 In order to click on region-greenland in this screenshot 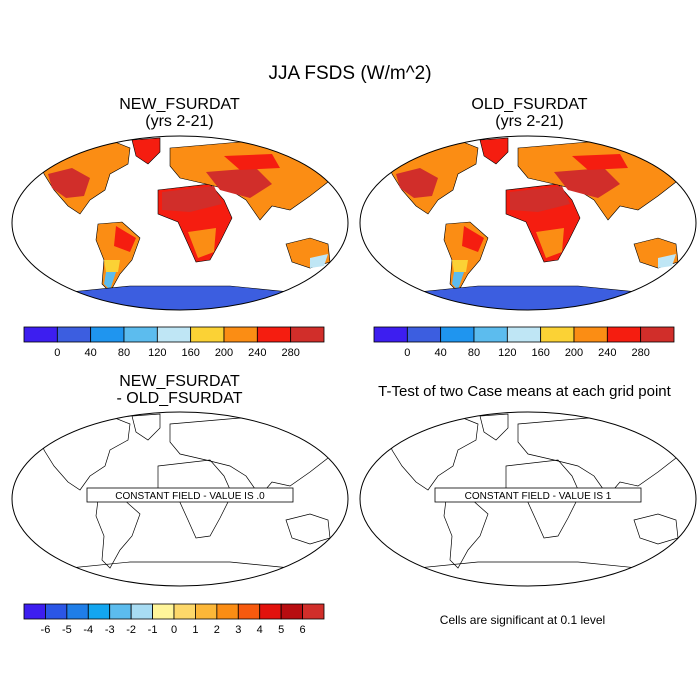, I will do `click(146, 151)`.